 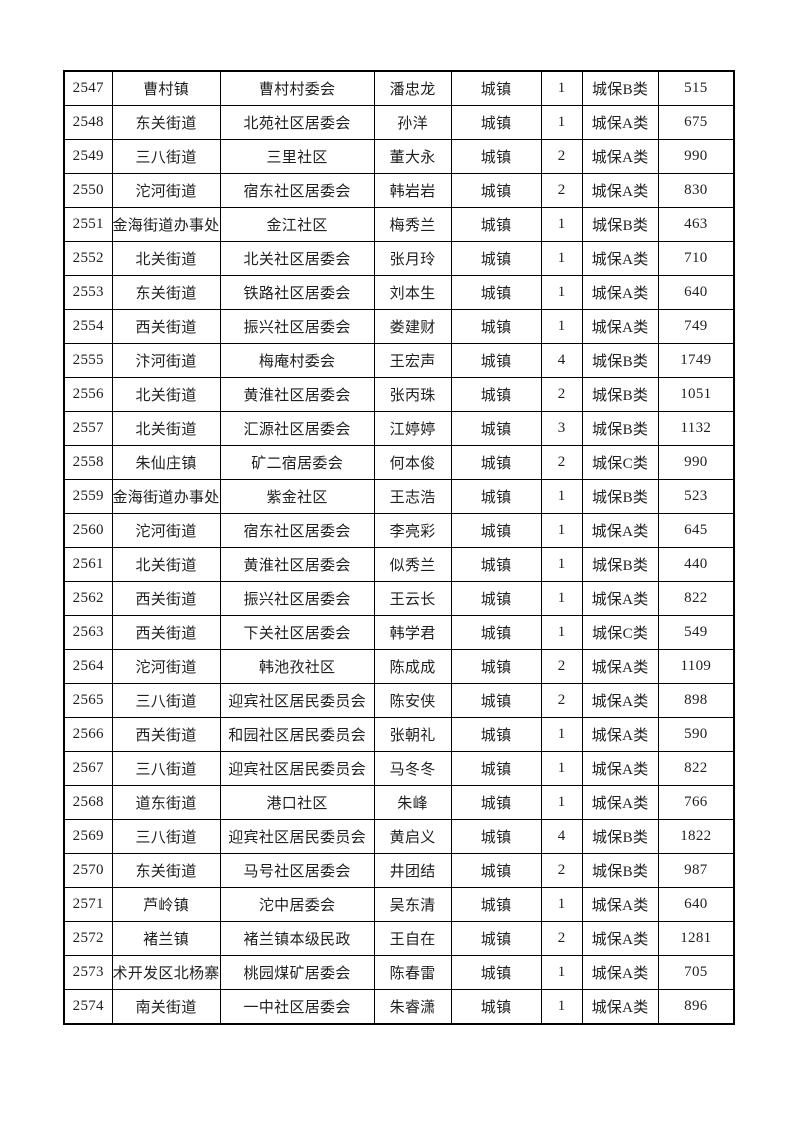 I want to click on cell-person-name: 董大永, so click(x=412, y=156).